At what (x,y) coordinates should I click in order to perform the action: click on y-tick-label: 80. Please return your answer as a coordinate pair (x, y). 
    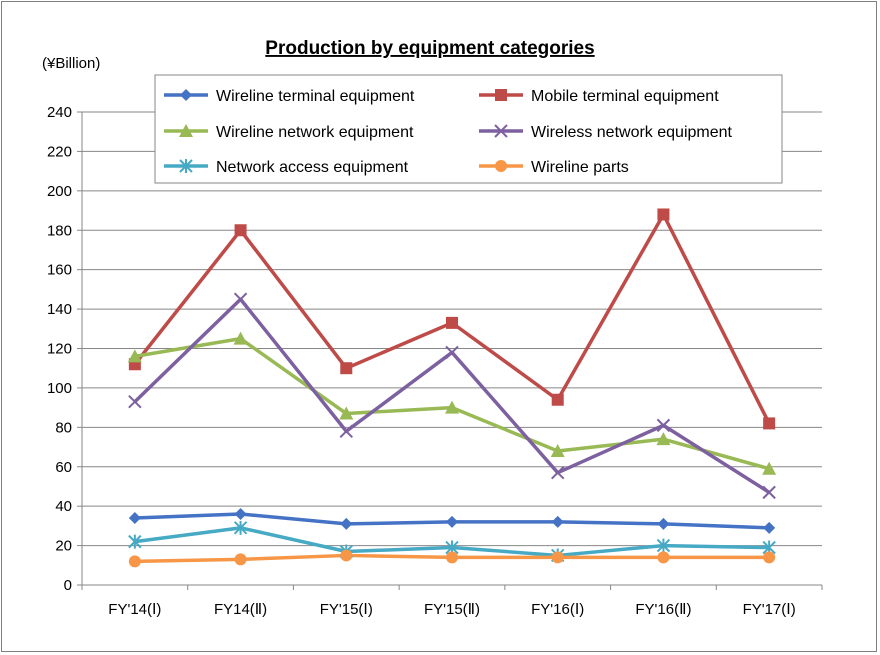
    Looking at the image, I should click on (63, 427).